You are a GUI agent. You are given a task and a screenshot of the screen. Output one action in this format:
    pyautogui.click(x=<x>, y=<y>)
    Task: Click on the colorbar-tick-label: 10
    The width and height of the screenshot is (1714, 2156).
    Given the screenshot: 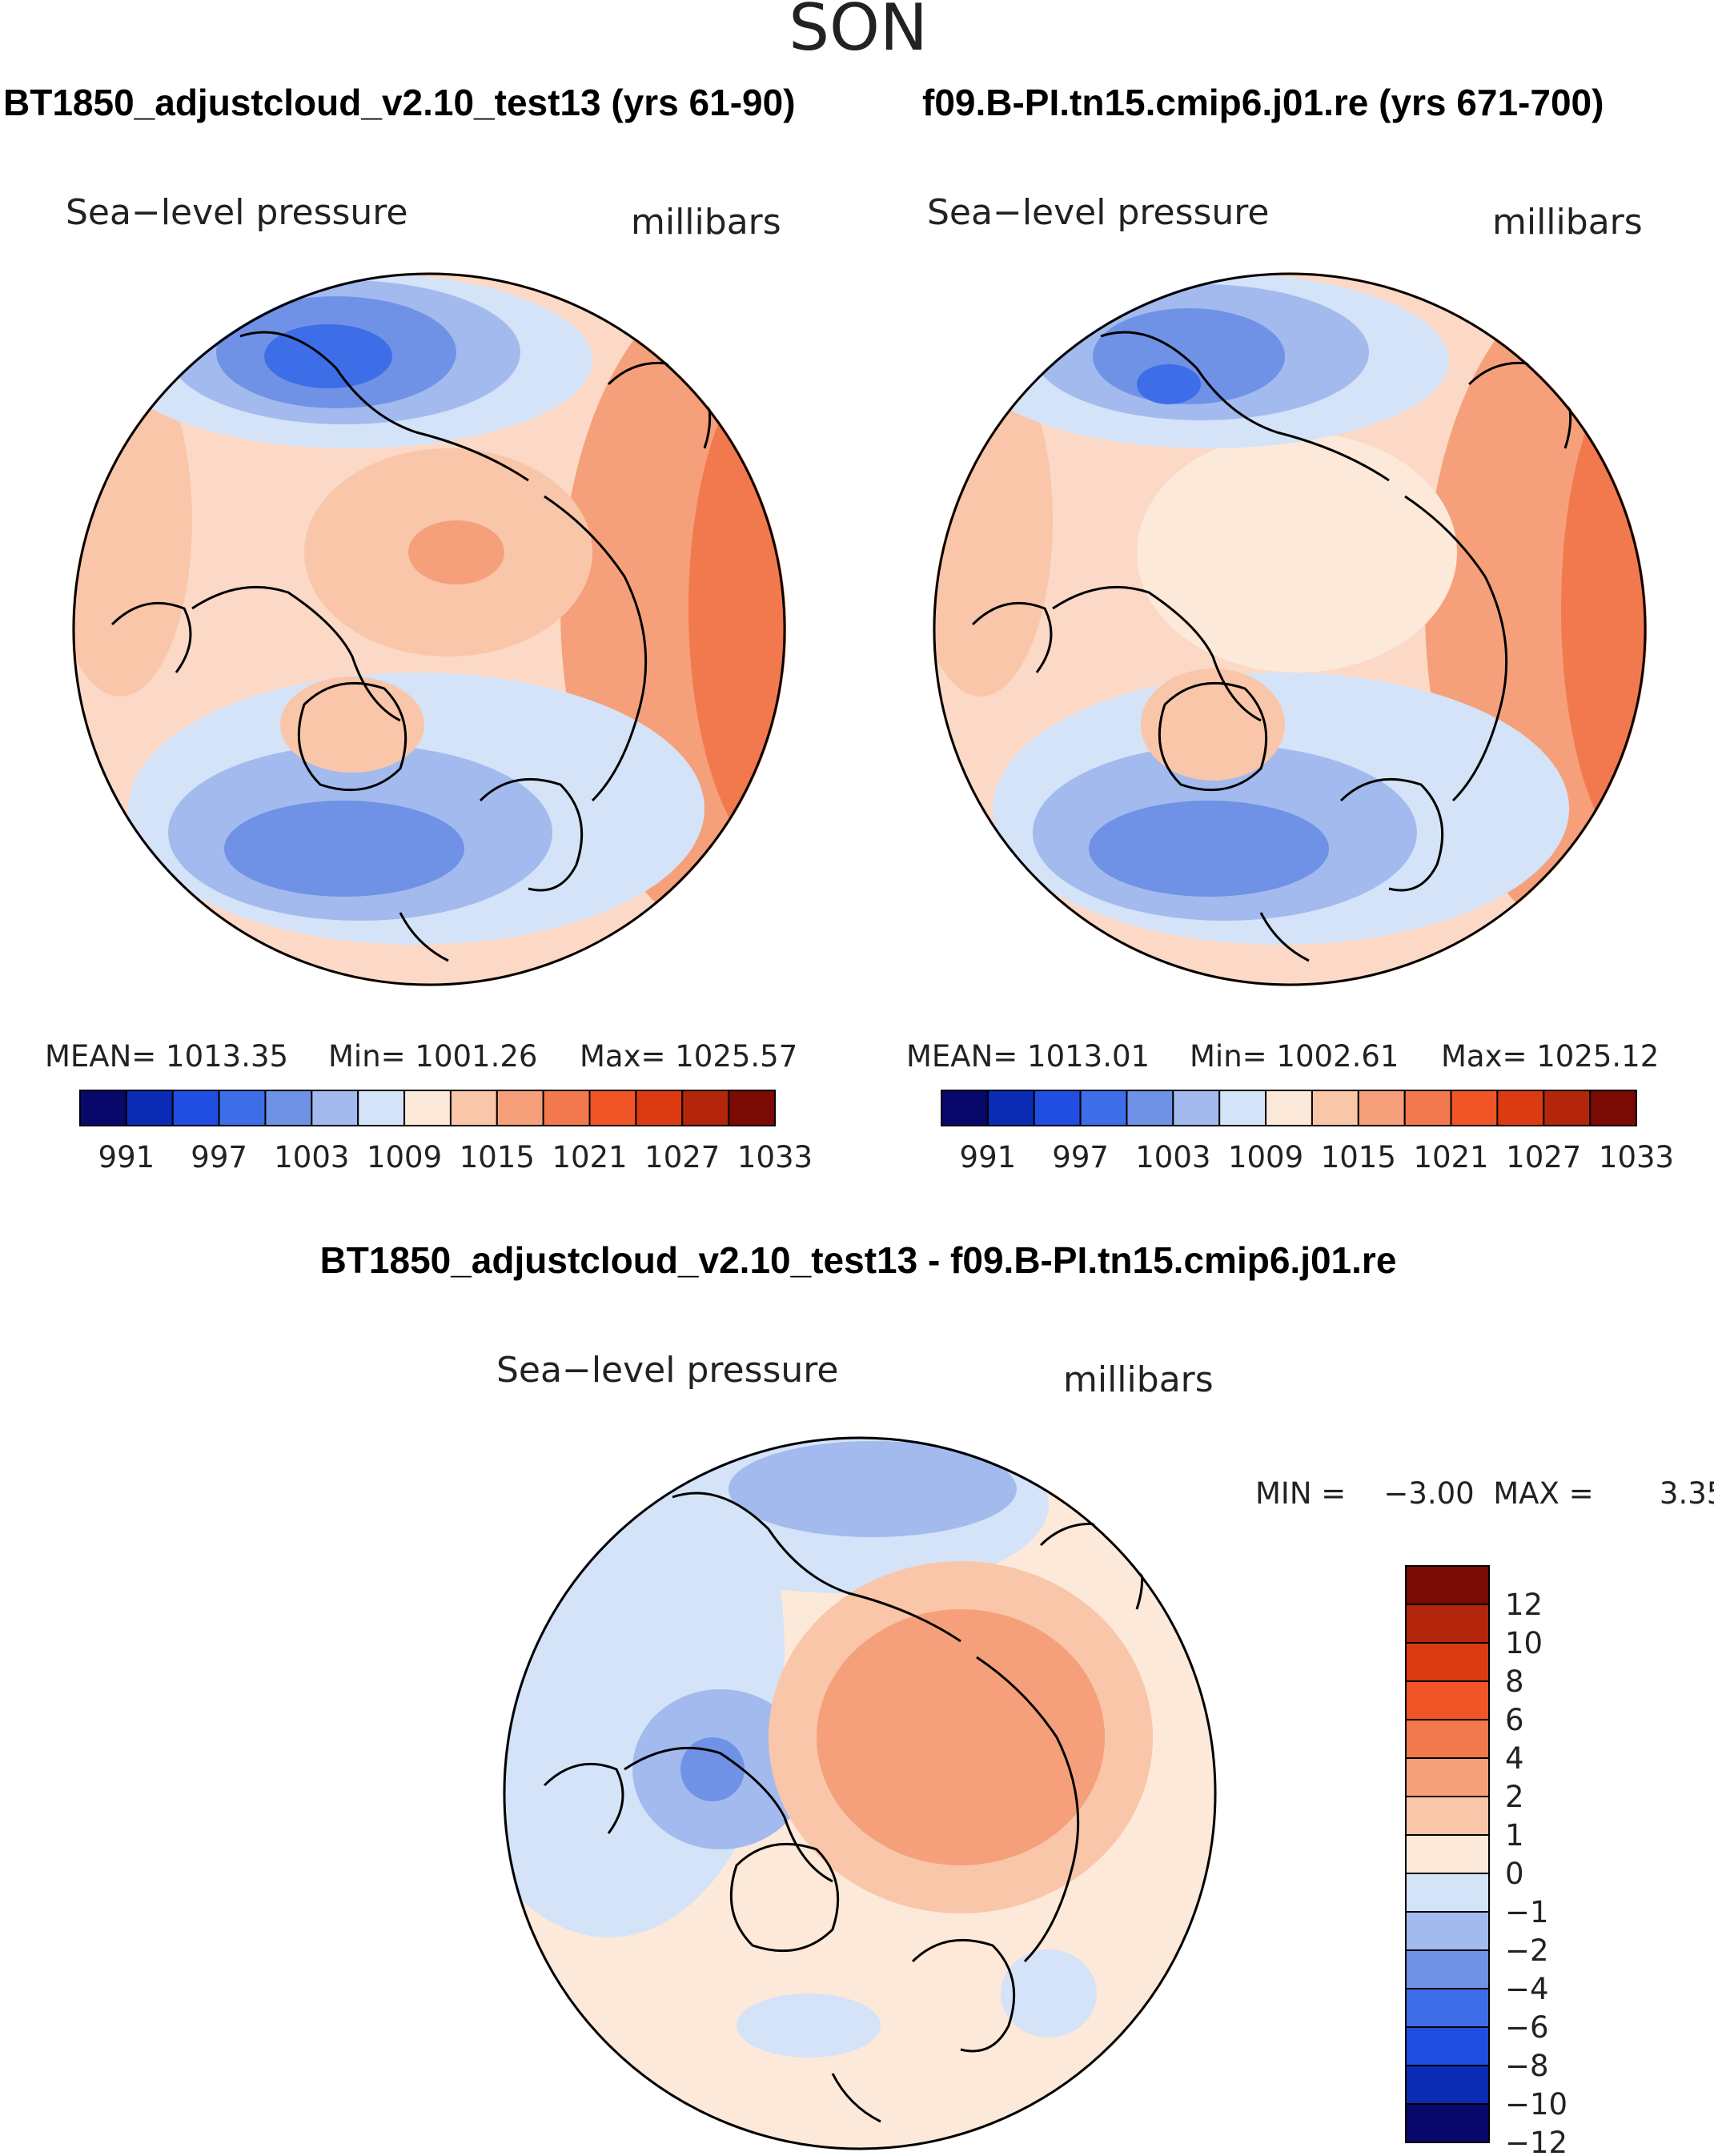 What is the action you would take?
    pyautogui.click(x=1524, y=1643)
    